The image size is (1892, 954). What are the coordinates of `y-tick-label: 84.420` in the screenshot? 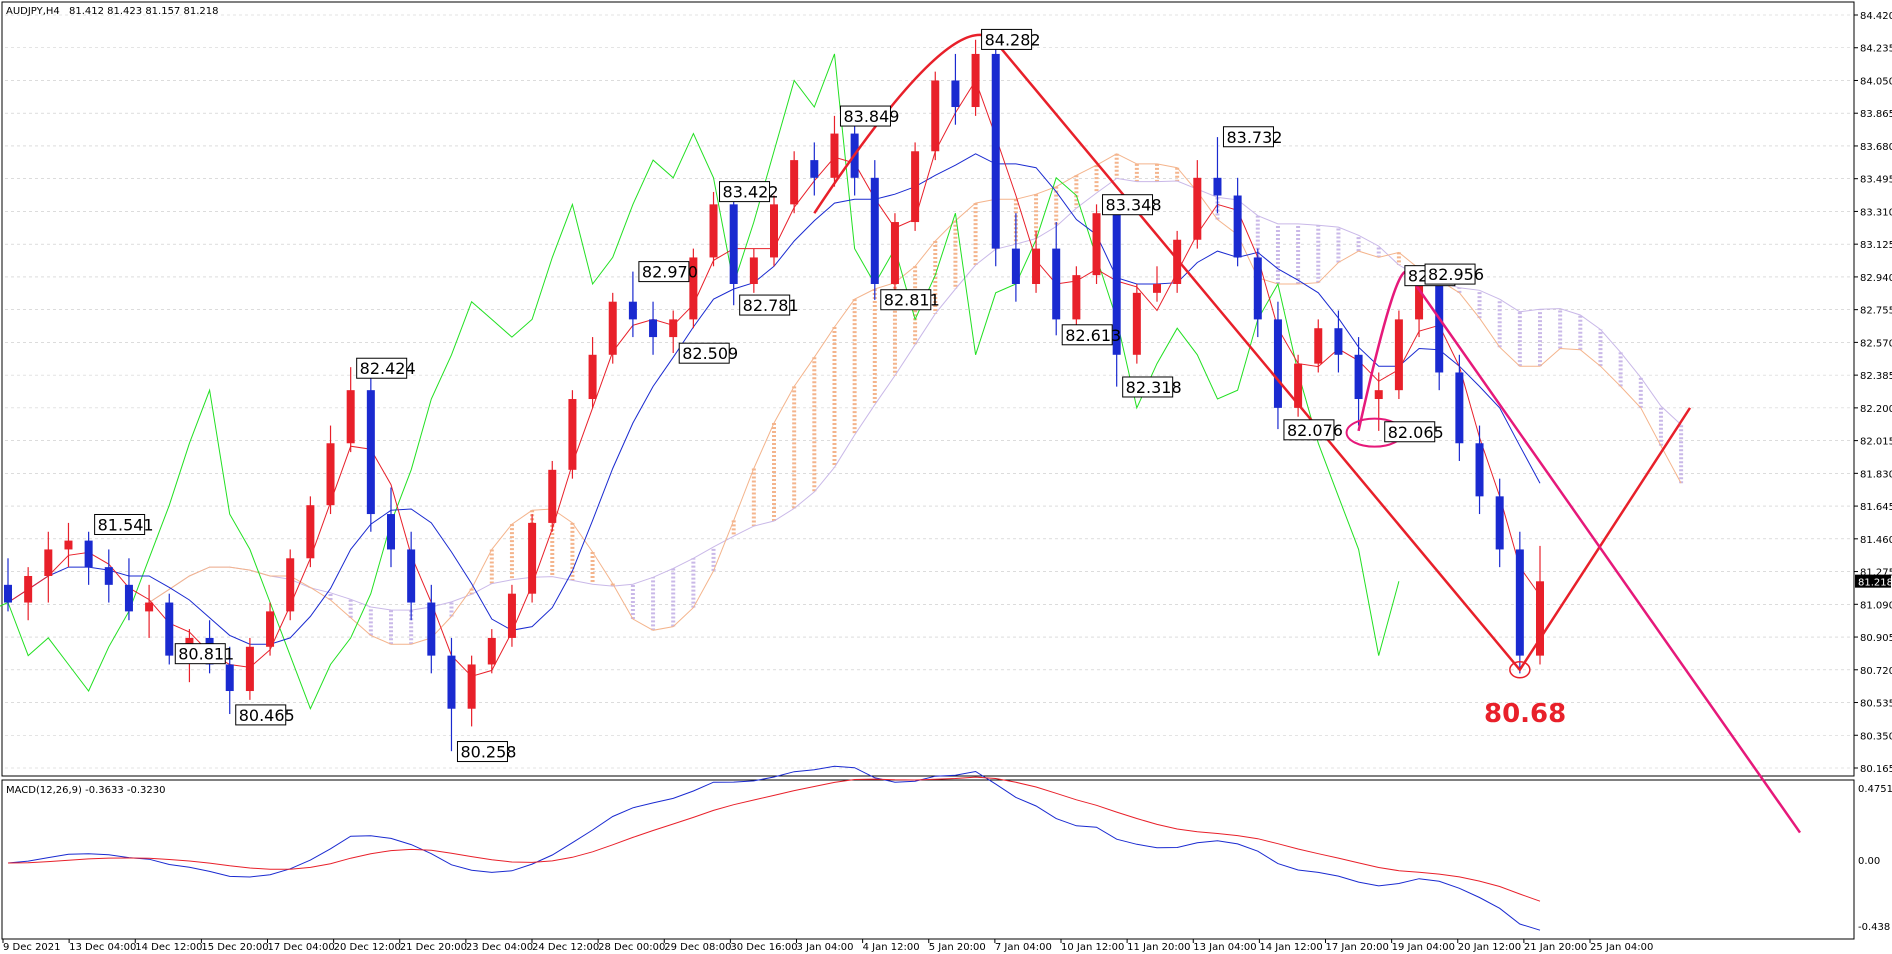 It's located at (1876, 16).